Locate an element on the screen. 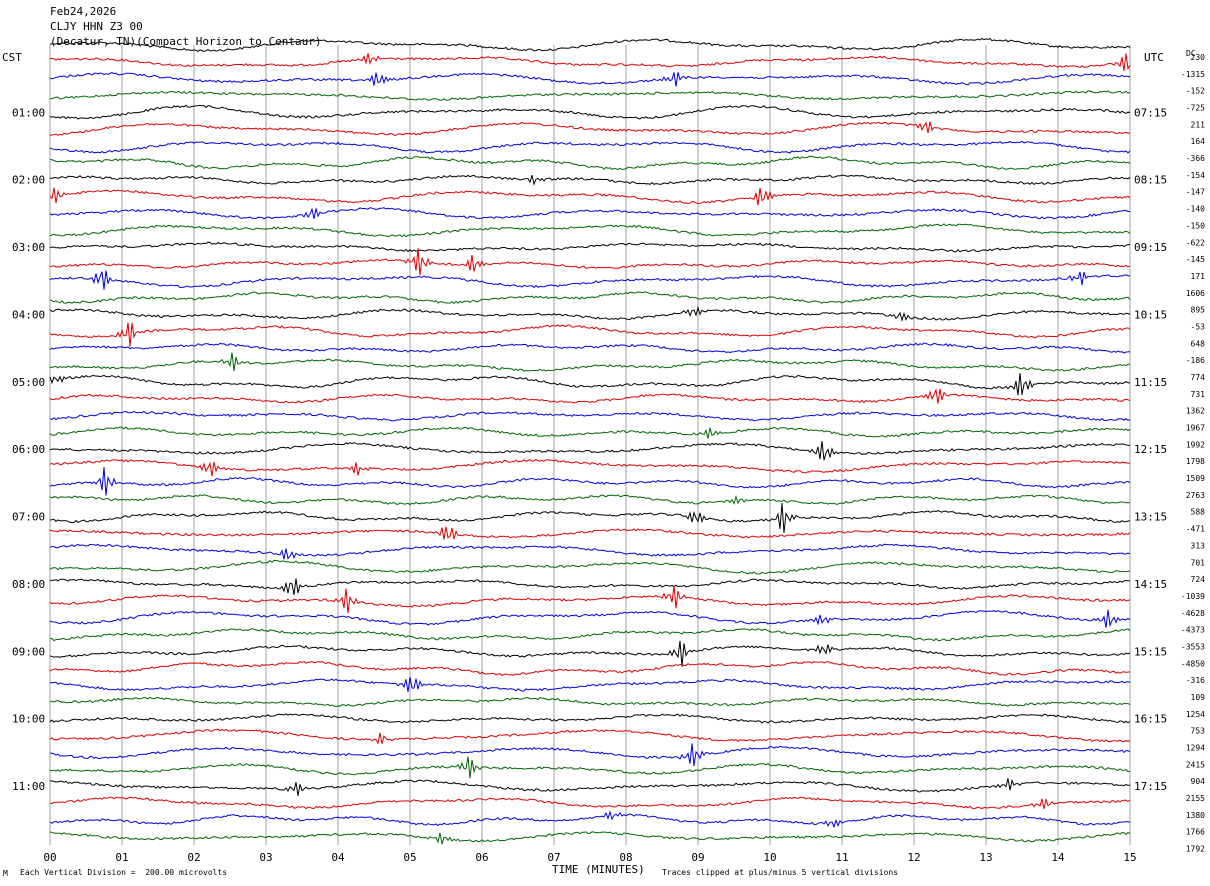 The height and width of the screenshot is (886, 1210). x-tick-08: 08 is located at coordinates (625, 857).